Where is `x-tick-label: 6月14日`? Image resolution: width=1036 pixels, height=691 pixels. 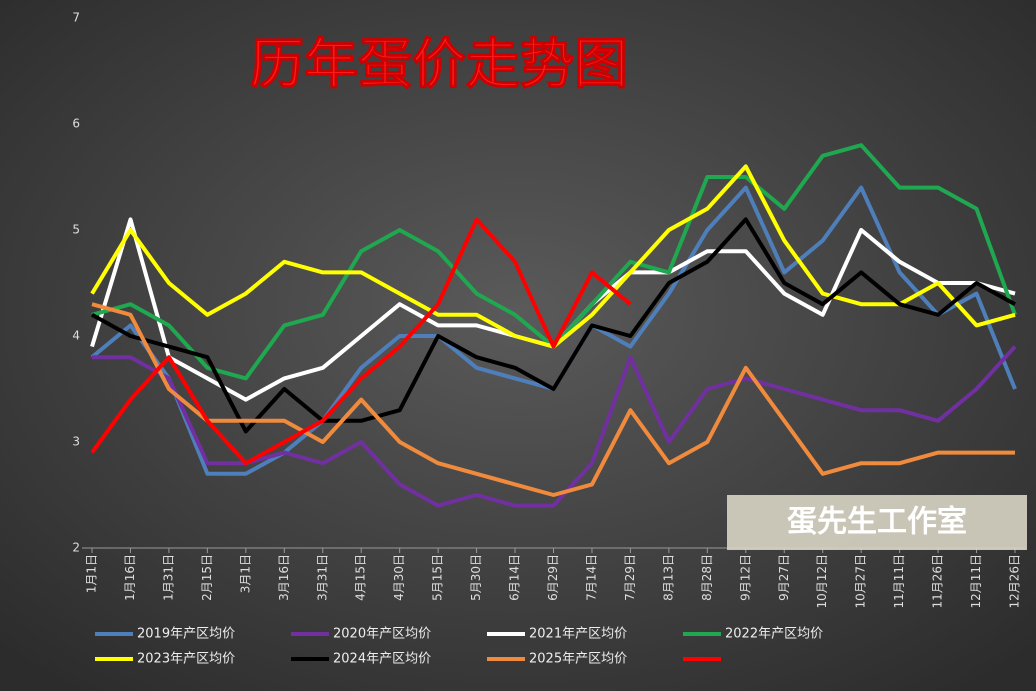
x-tick-label: 6月14日 is located at coordinates (515, 577).